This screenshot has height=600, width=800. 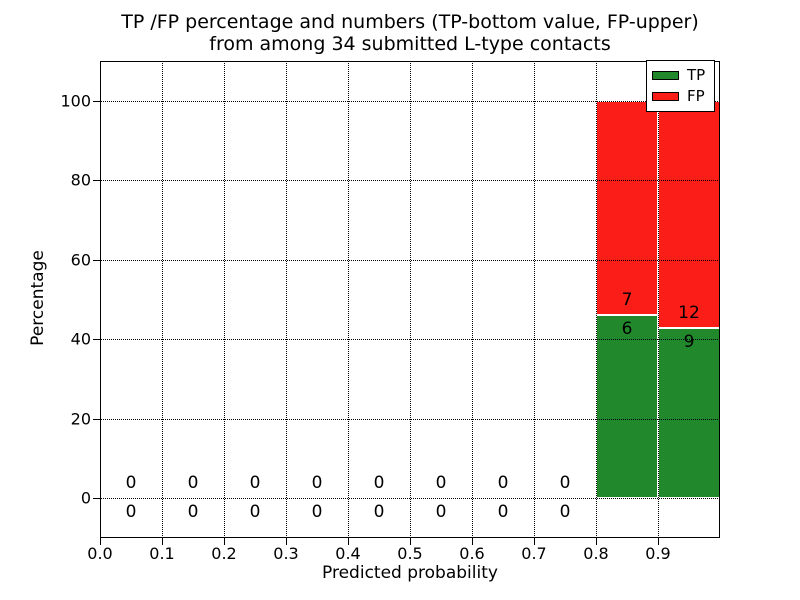 I want to click on x-tick-label-0.7: 0.7, so click(x=534, y=553).